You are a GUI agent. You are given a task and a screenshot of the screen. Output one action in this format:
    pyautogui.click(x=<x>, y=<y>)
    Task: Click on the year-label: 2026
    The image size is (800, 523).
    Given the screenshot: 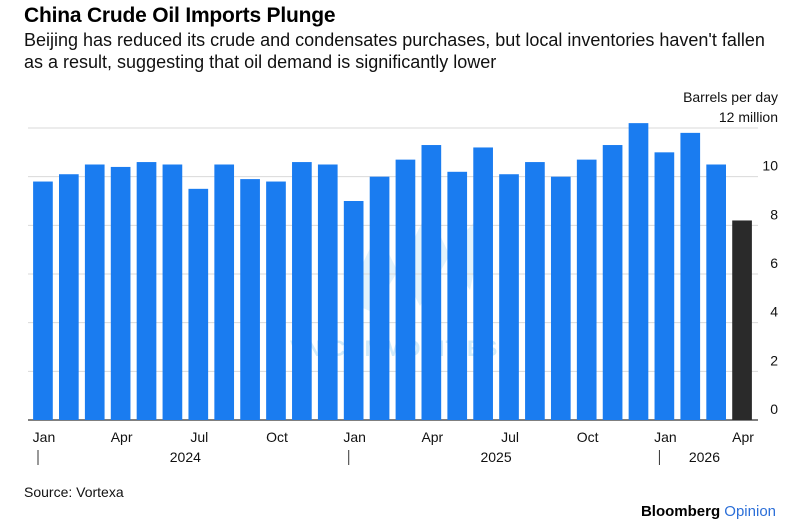 What is the action you would take?
    pyautogui.click(x=704, y=457)
    